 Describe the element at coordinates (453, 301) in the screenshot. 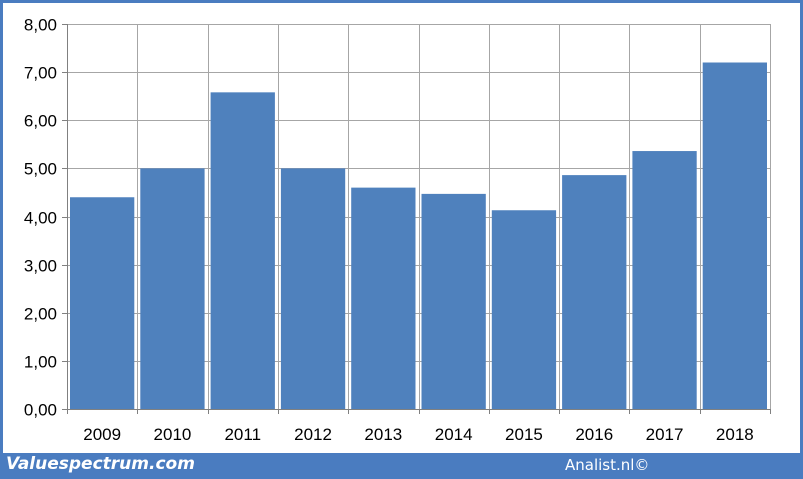

I see `bar-2014` at that location.